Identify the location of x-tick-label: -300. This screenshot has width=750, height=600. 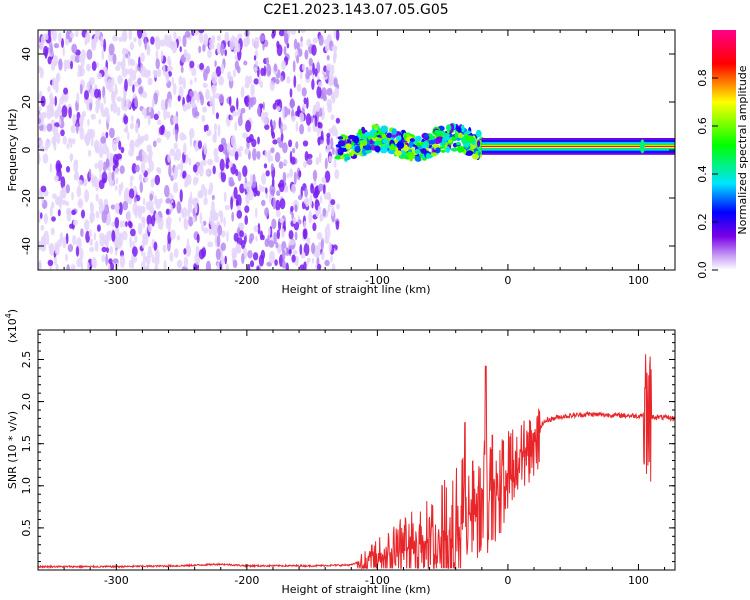
(116, 280).